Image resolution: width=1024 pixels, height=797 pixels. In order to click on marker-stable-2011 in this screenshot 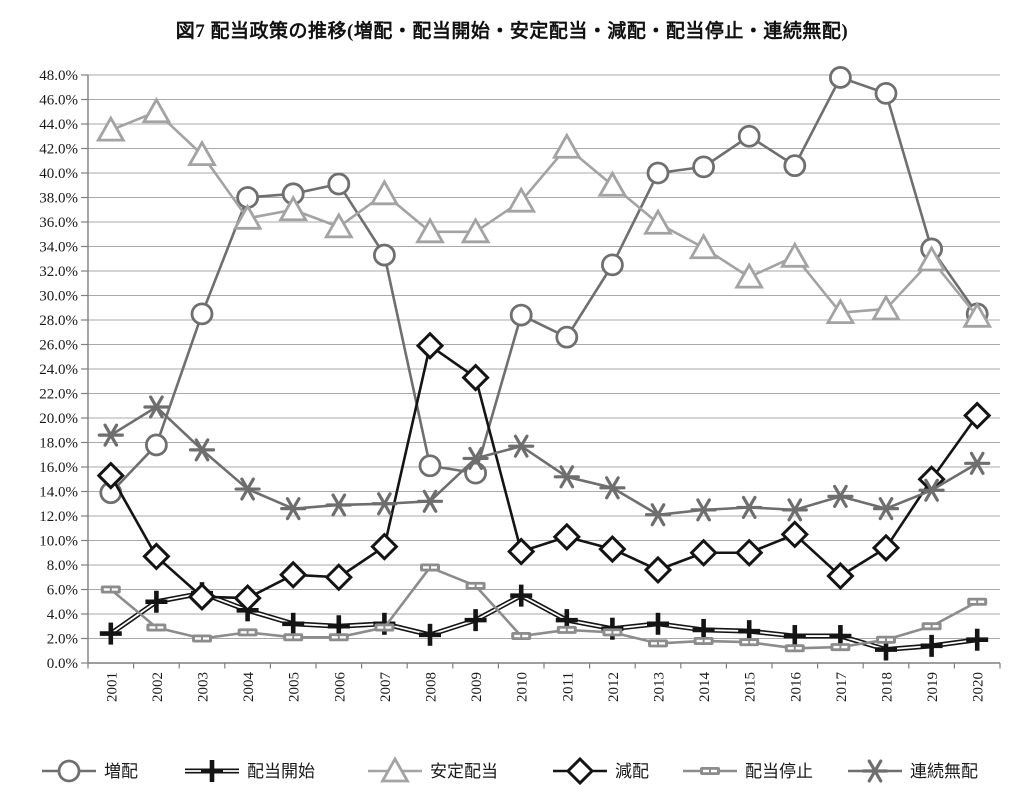, I will do `click(566, 145)`.